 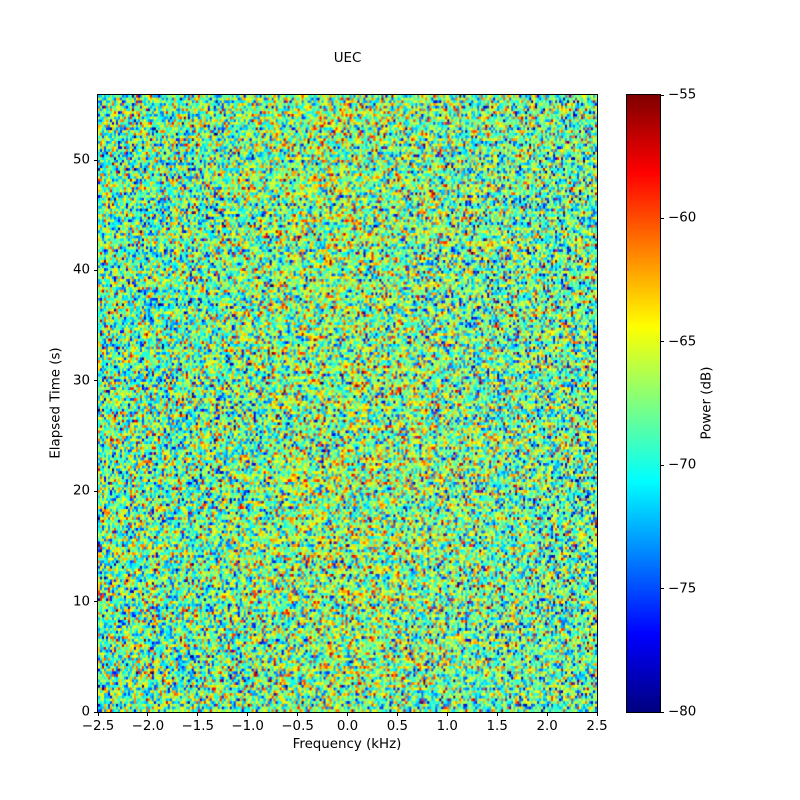 I want to click on colorbar, so click(x=643, y=403).